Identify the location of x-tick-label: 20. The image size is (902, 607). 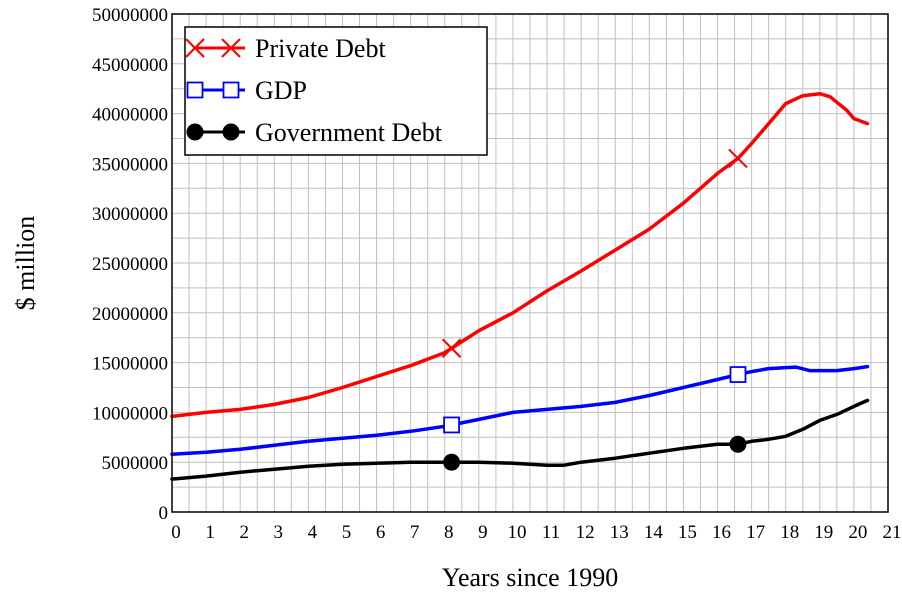
(857, 532).